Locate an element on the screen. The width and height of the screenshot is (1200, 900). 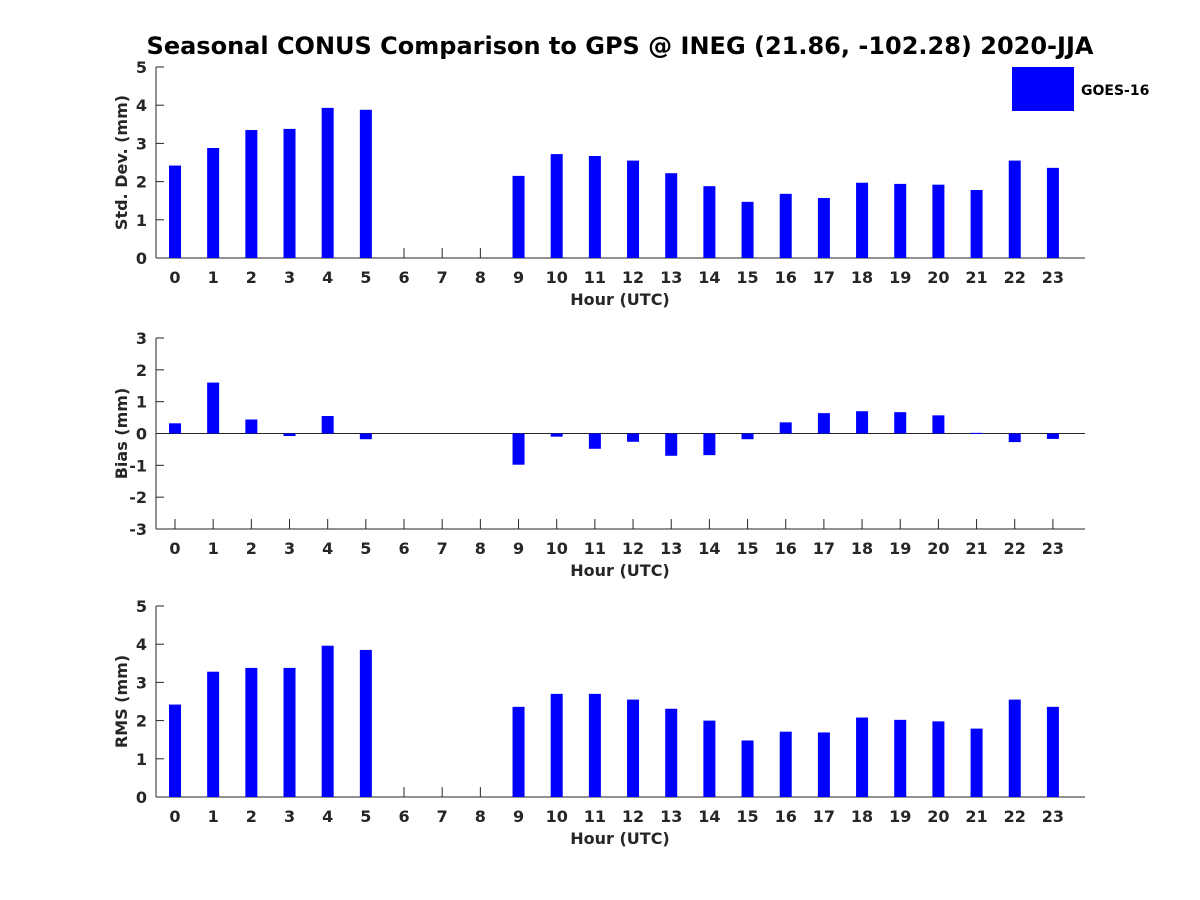
x-tick-label: 19 is located at coordinates (900, 277).